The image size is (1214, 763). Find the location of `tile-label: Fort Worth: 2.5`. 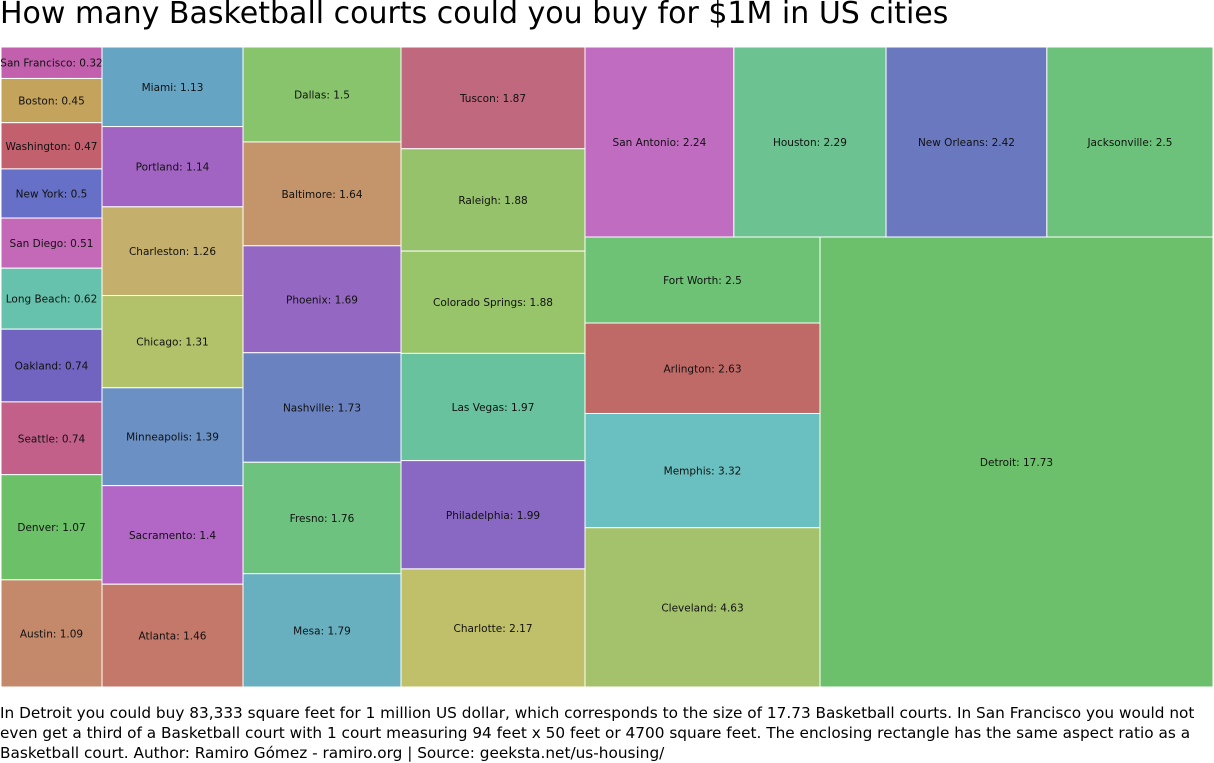

tile-label: Fort Worth: 2.5 is located at coordinates (702, 281).